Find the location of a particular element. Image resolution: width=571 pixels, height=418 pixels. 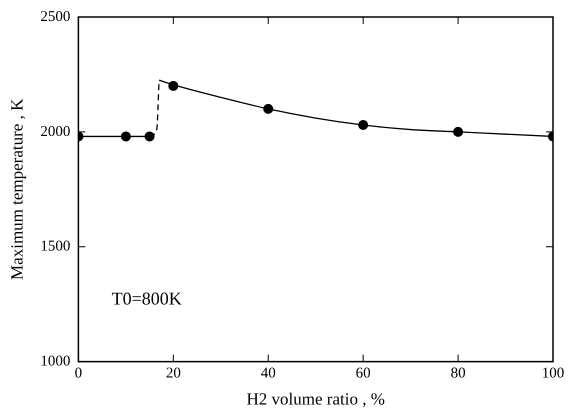

x-tick-label: 100 is located at coordinates (553, 374).